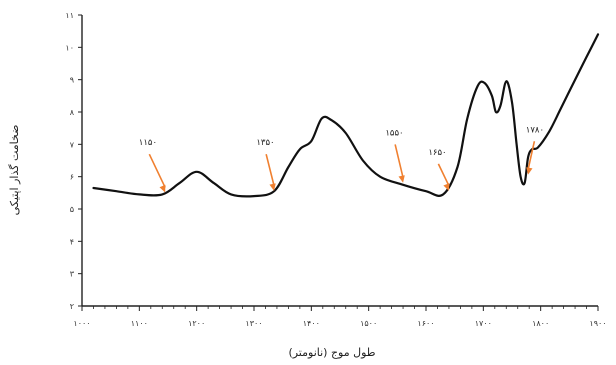 This screenshot has width=616, height=365. I want to click on annotation-label: ۱۷۸۰, so click(535, 130).